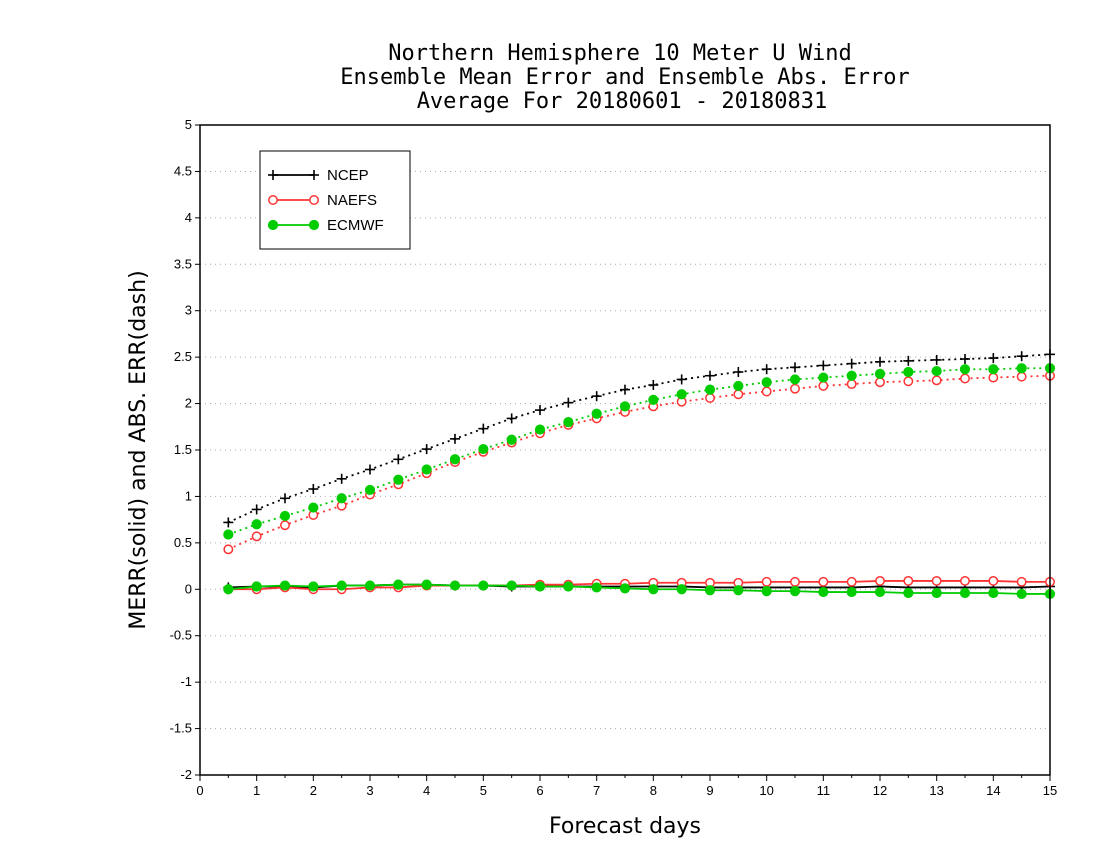 This screenshot has height=850, width=1100. I want to click on x-tick-label: 8, so click(653, 790).